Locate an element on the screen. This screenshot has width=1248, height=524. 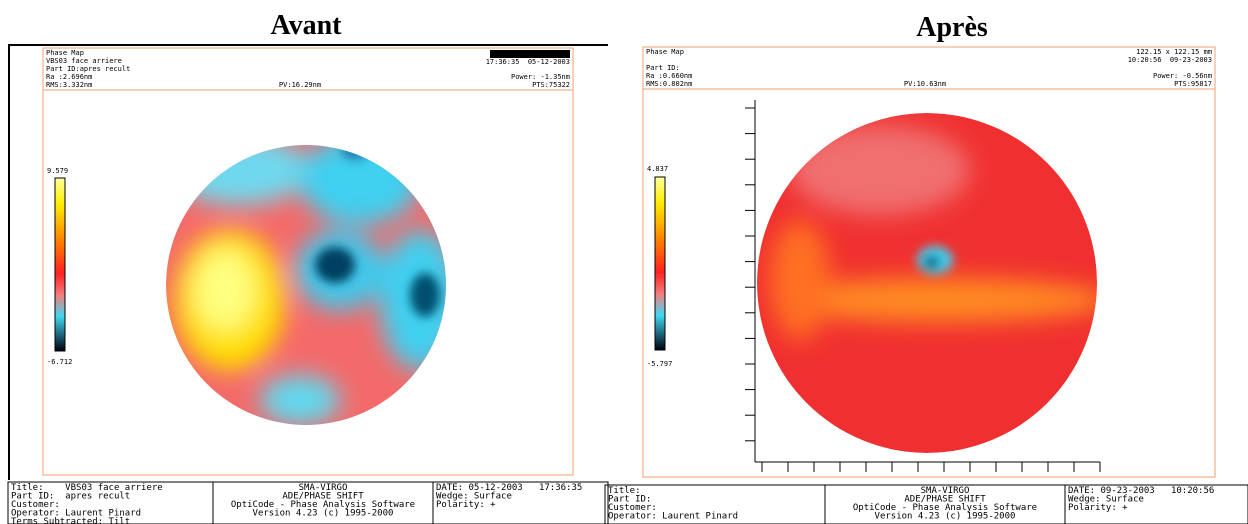
footer-text: Part ID: is located at coordinates (629, 500).